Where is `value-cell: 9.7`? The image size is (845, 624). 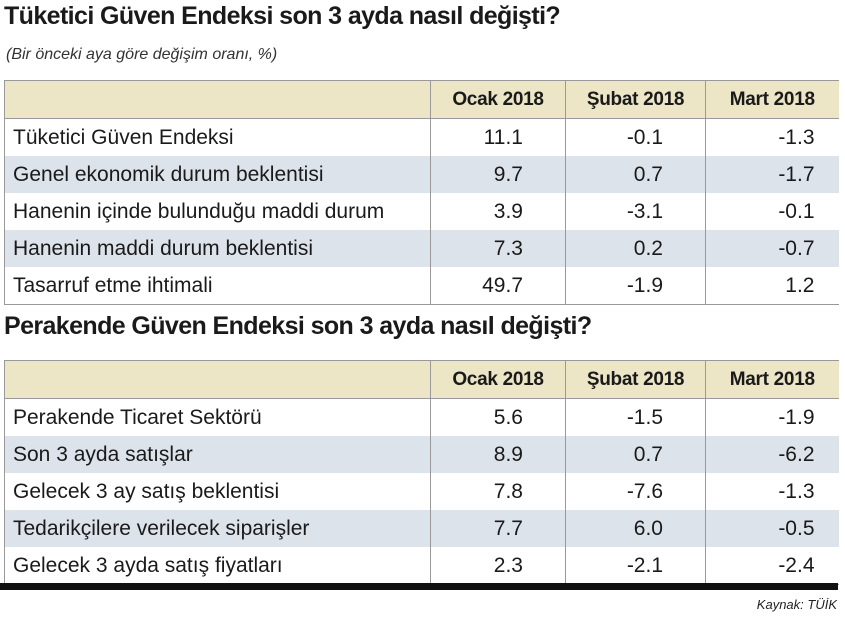 value-cell: 9.7 is located at coordinates (498, 174).